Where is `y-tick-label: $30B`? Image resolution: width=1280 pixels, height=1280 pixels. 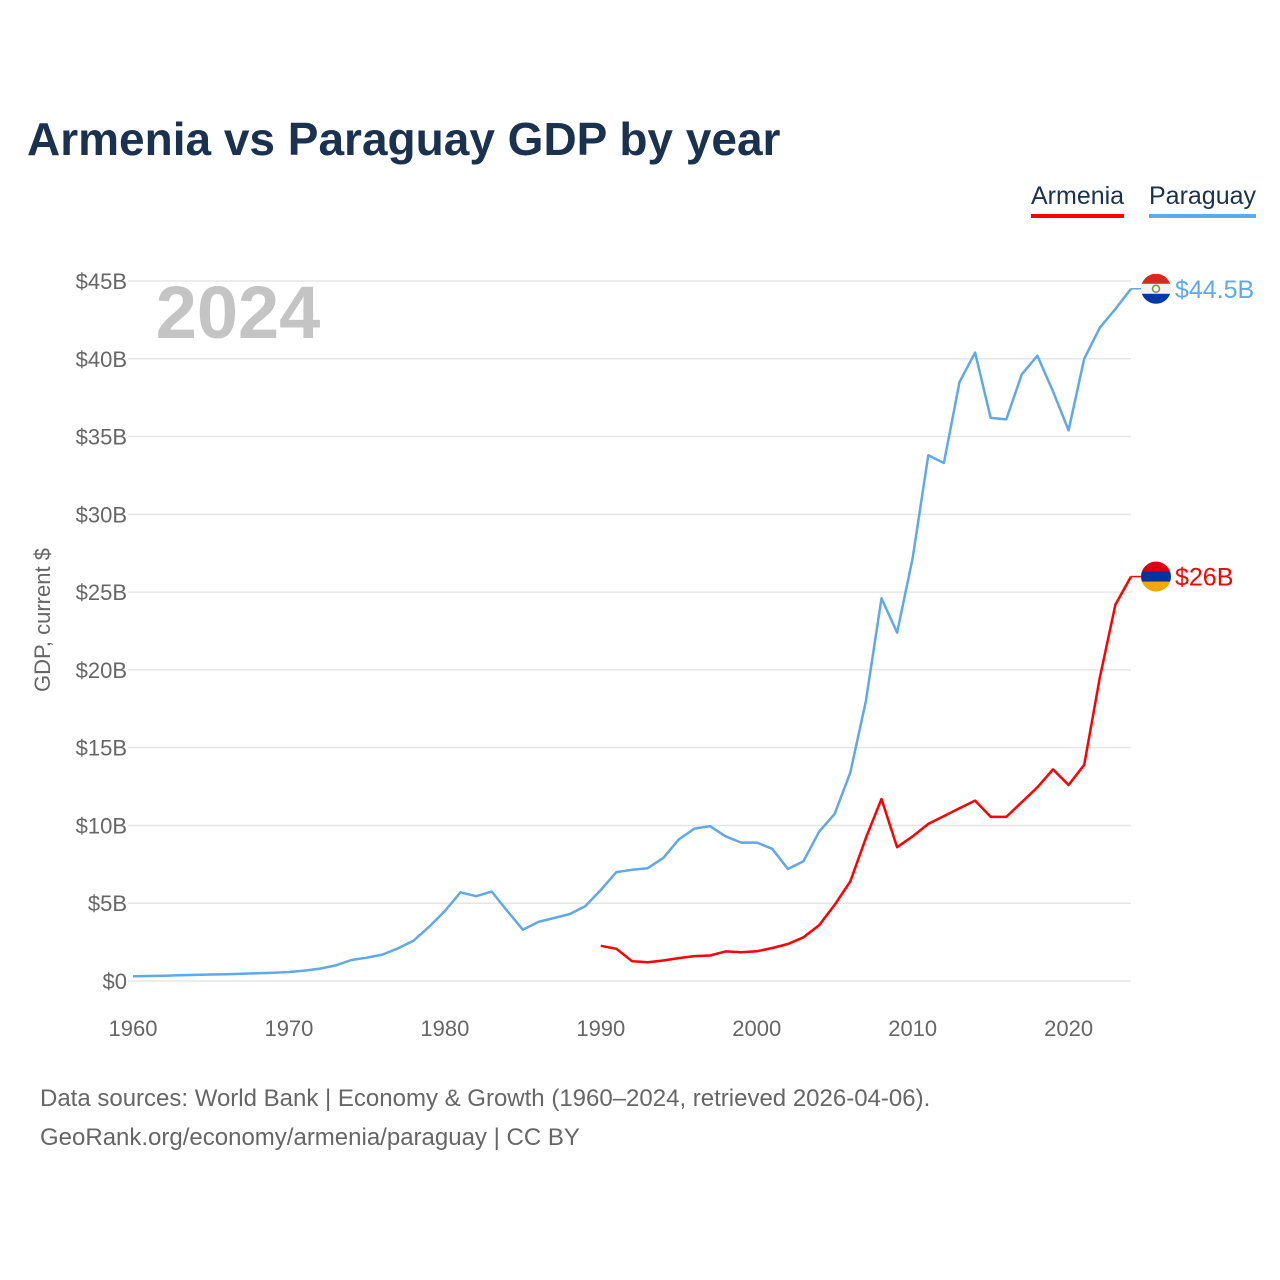 y-tick-label: $30B is located at coordinates (101, 514).